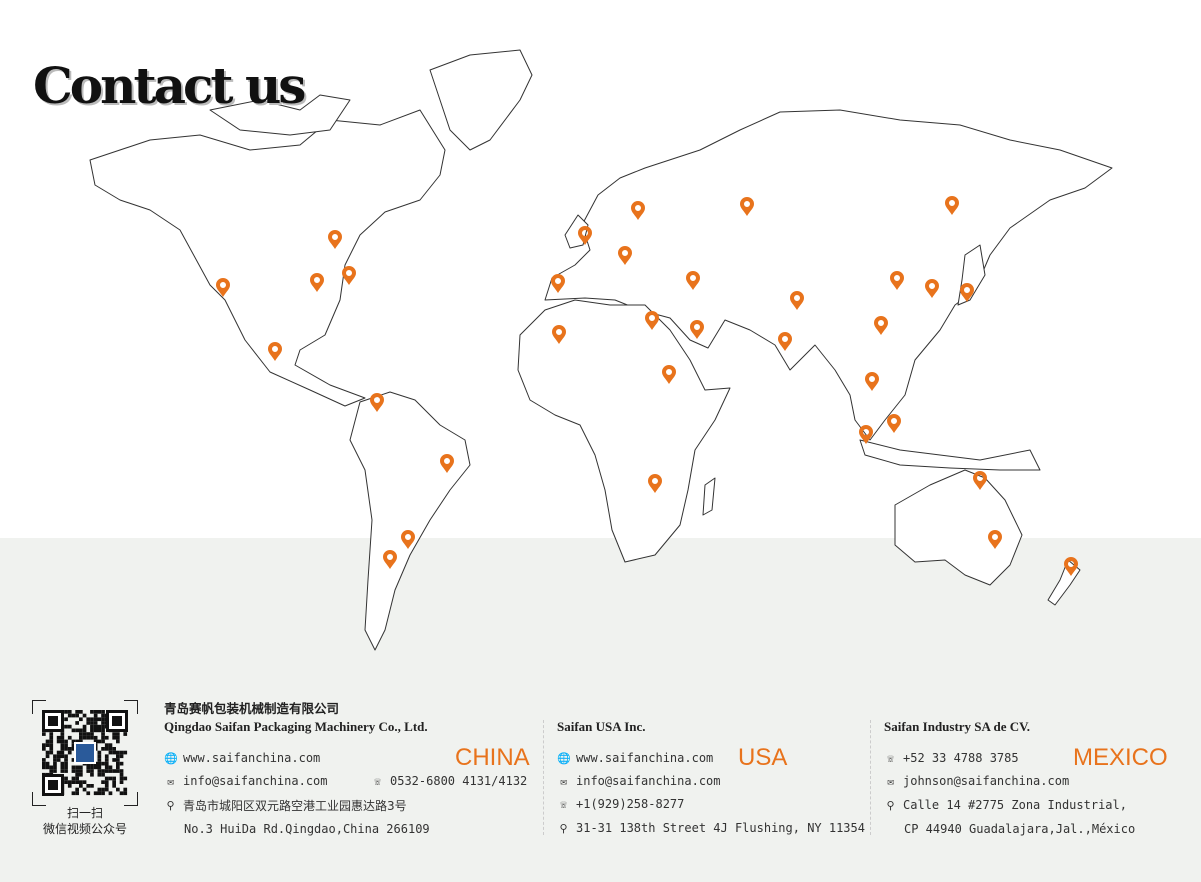  Describe the element at coordinates (252, 758) in the screenshot. I see `china-website: www.saifanchina.com` at that location.